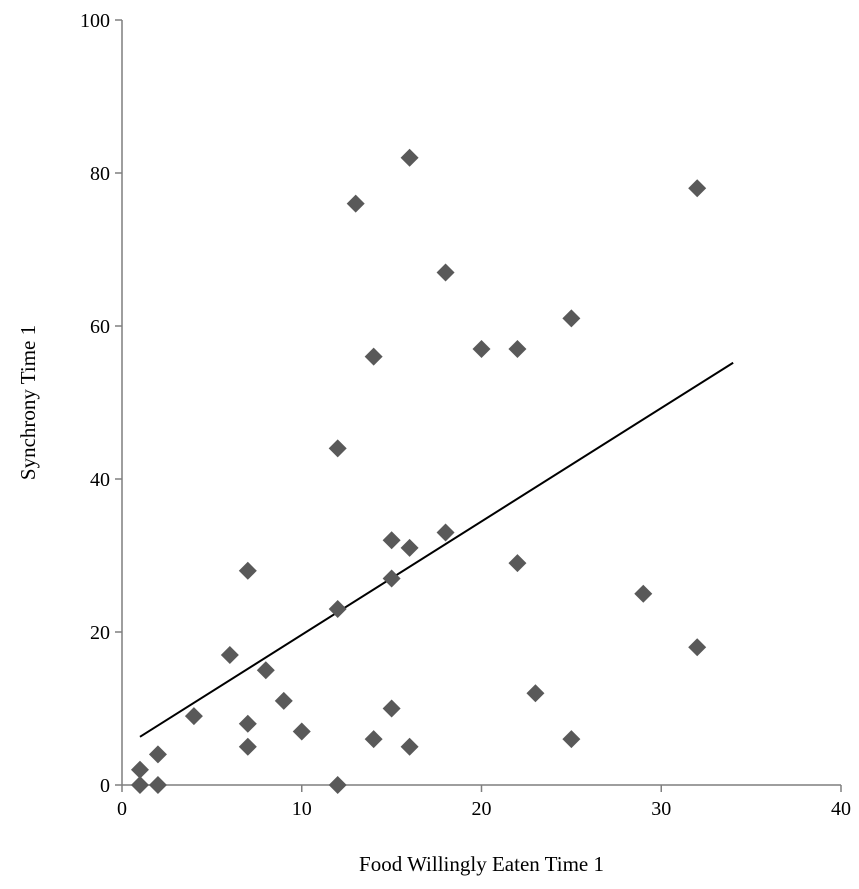 This screenshot has height=889, width=859. What do you see at coordinates (100, 633) in the screenshot?
I see `y-tick-label: 20` at bounding box center [100, 633].